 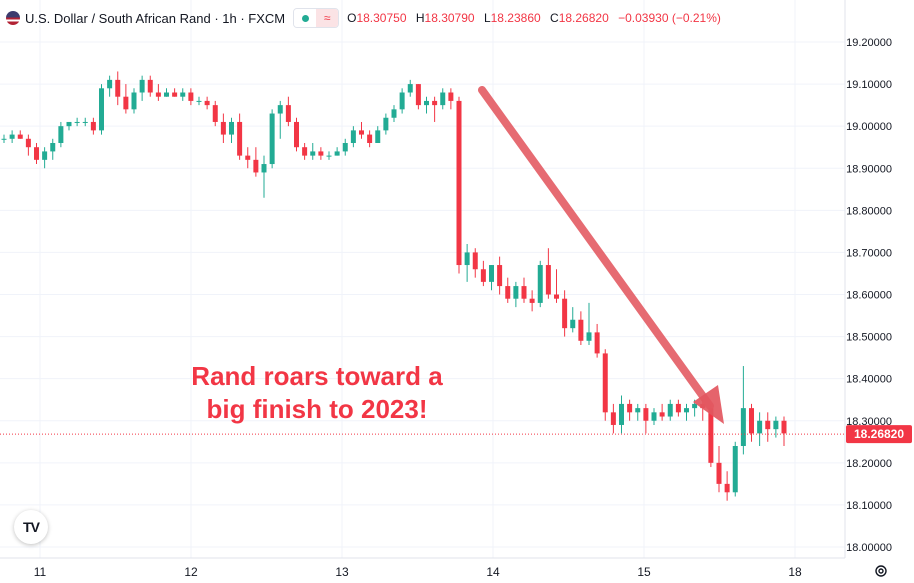 I want to click on current-price-tag: 18.26820, so click(x=879, y=434).